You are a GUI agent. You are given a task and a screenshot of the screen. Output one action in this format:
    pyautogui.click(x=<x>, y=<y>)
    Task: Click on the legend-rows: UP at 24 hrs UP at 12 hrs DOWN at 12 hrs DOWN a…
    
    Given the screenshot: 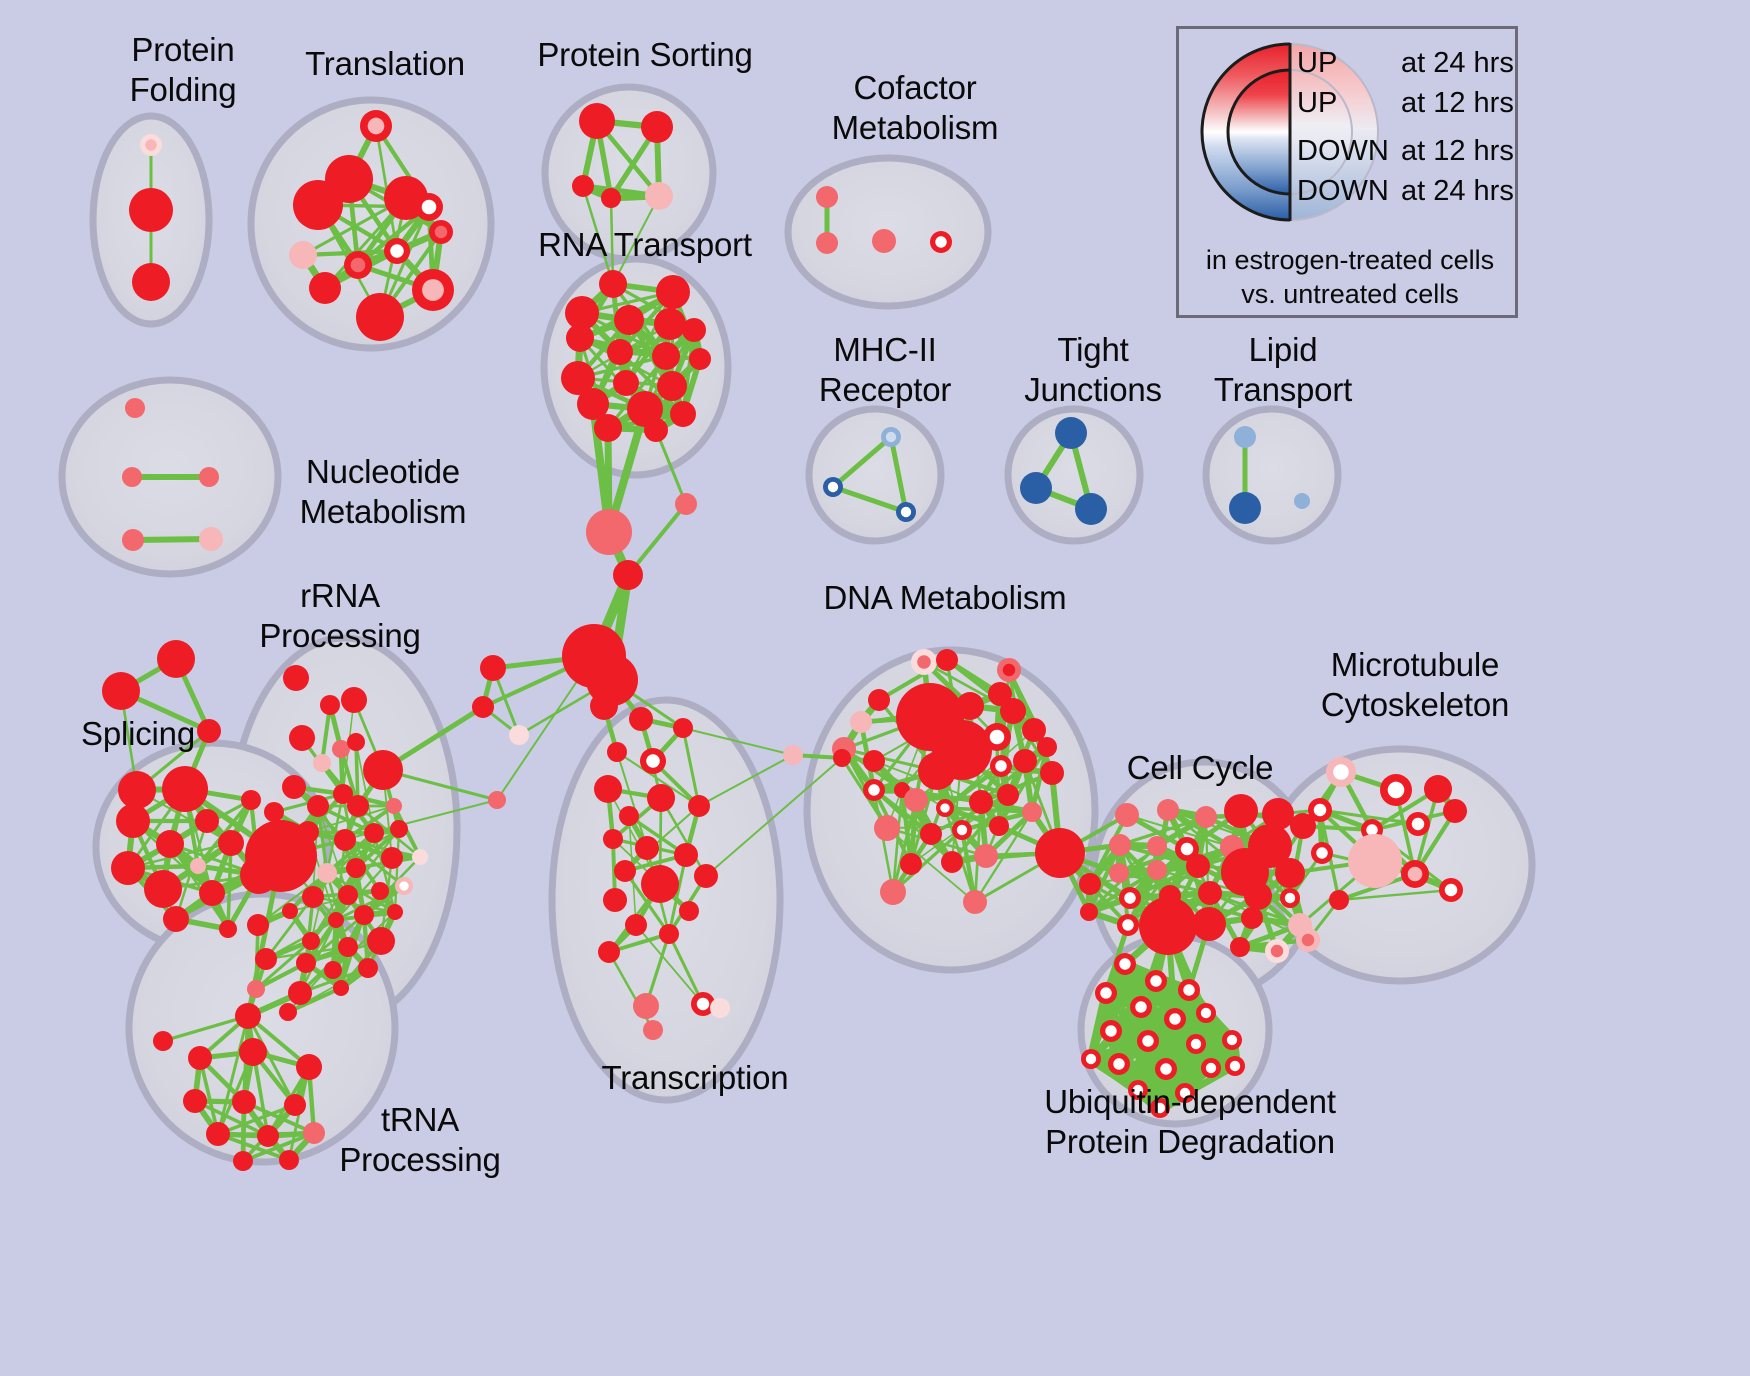 What is the action you would take?
    pyautogui.click(x=1407, y=131)
    